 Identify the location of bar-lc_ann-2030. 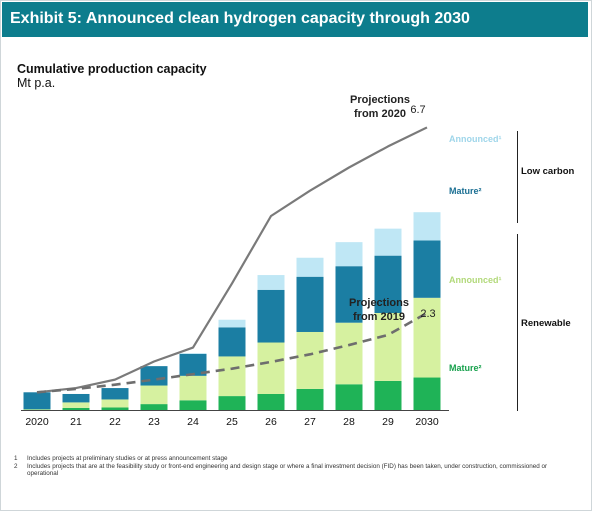
(427, 226).